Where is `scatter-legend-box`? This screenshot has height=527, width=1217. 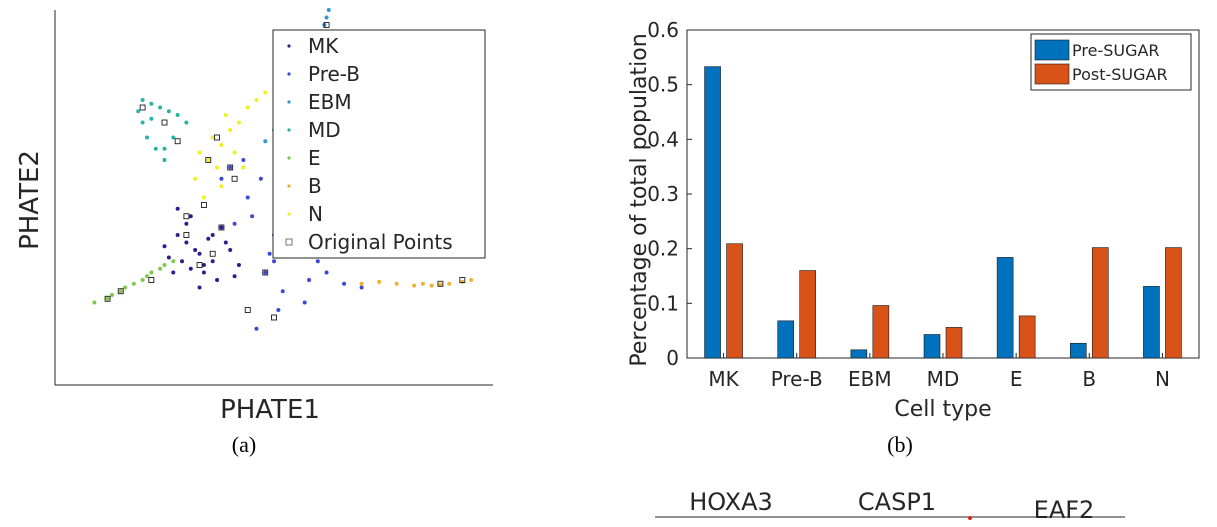
scatter-legend-box is located at coordinates (379, 144).